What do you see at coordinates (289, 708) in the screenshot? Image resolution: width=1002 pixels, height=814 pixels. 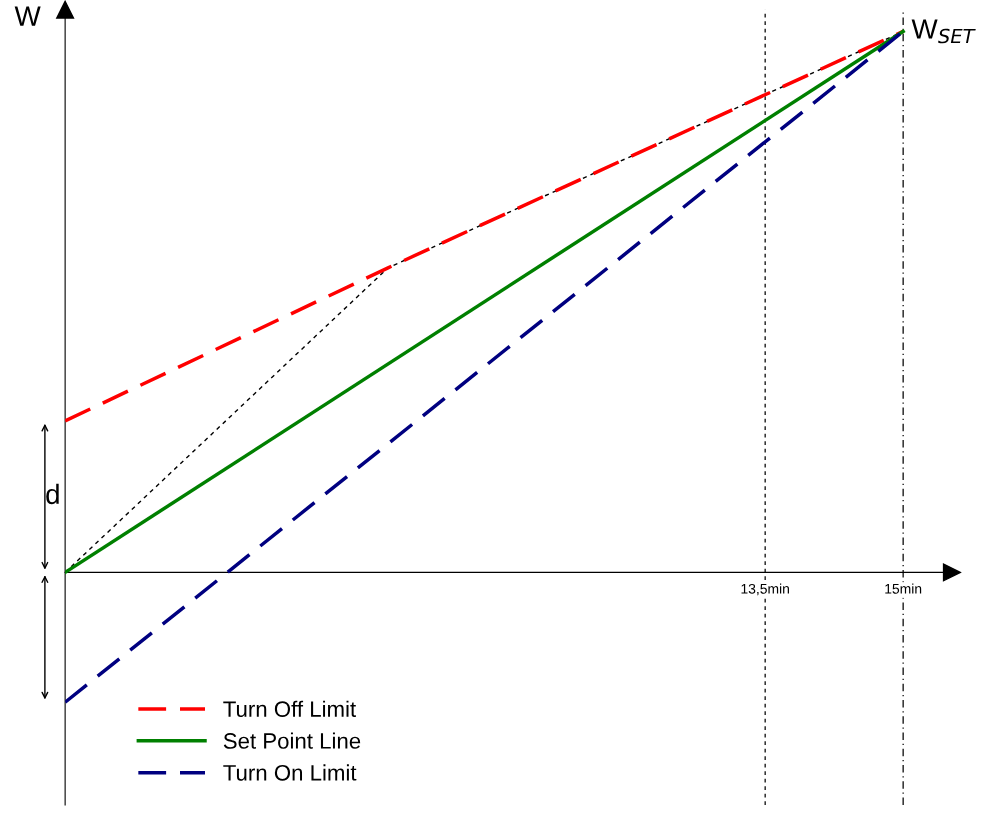 I see `legend-label: Turn Off Limit` at bounding box center [289, 708].